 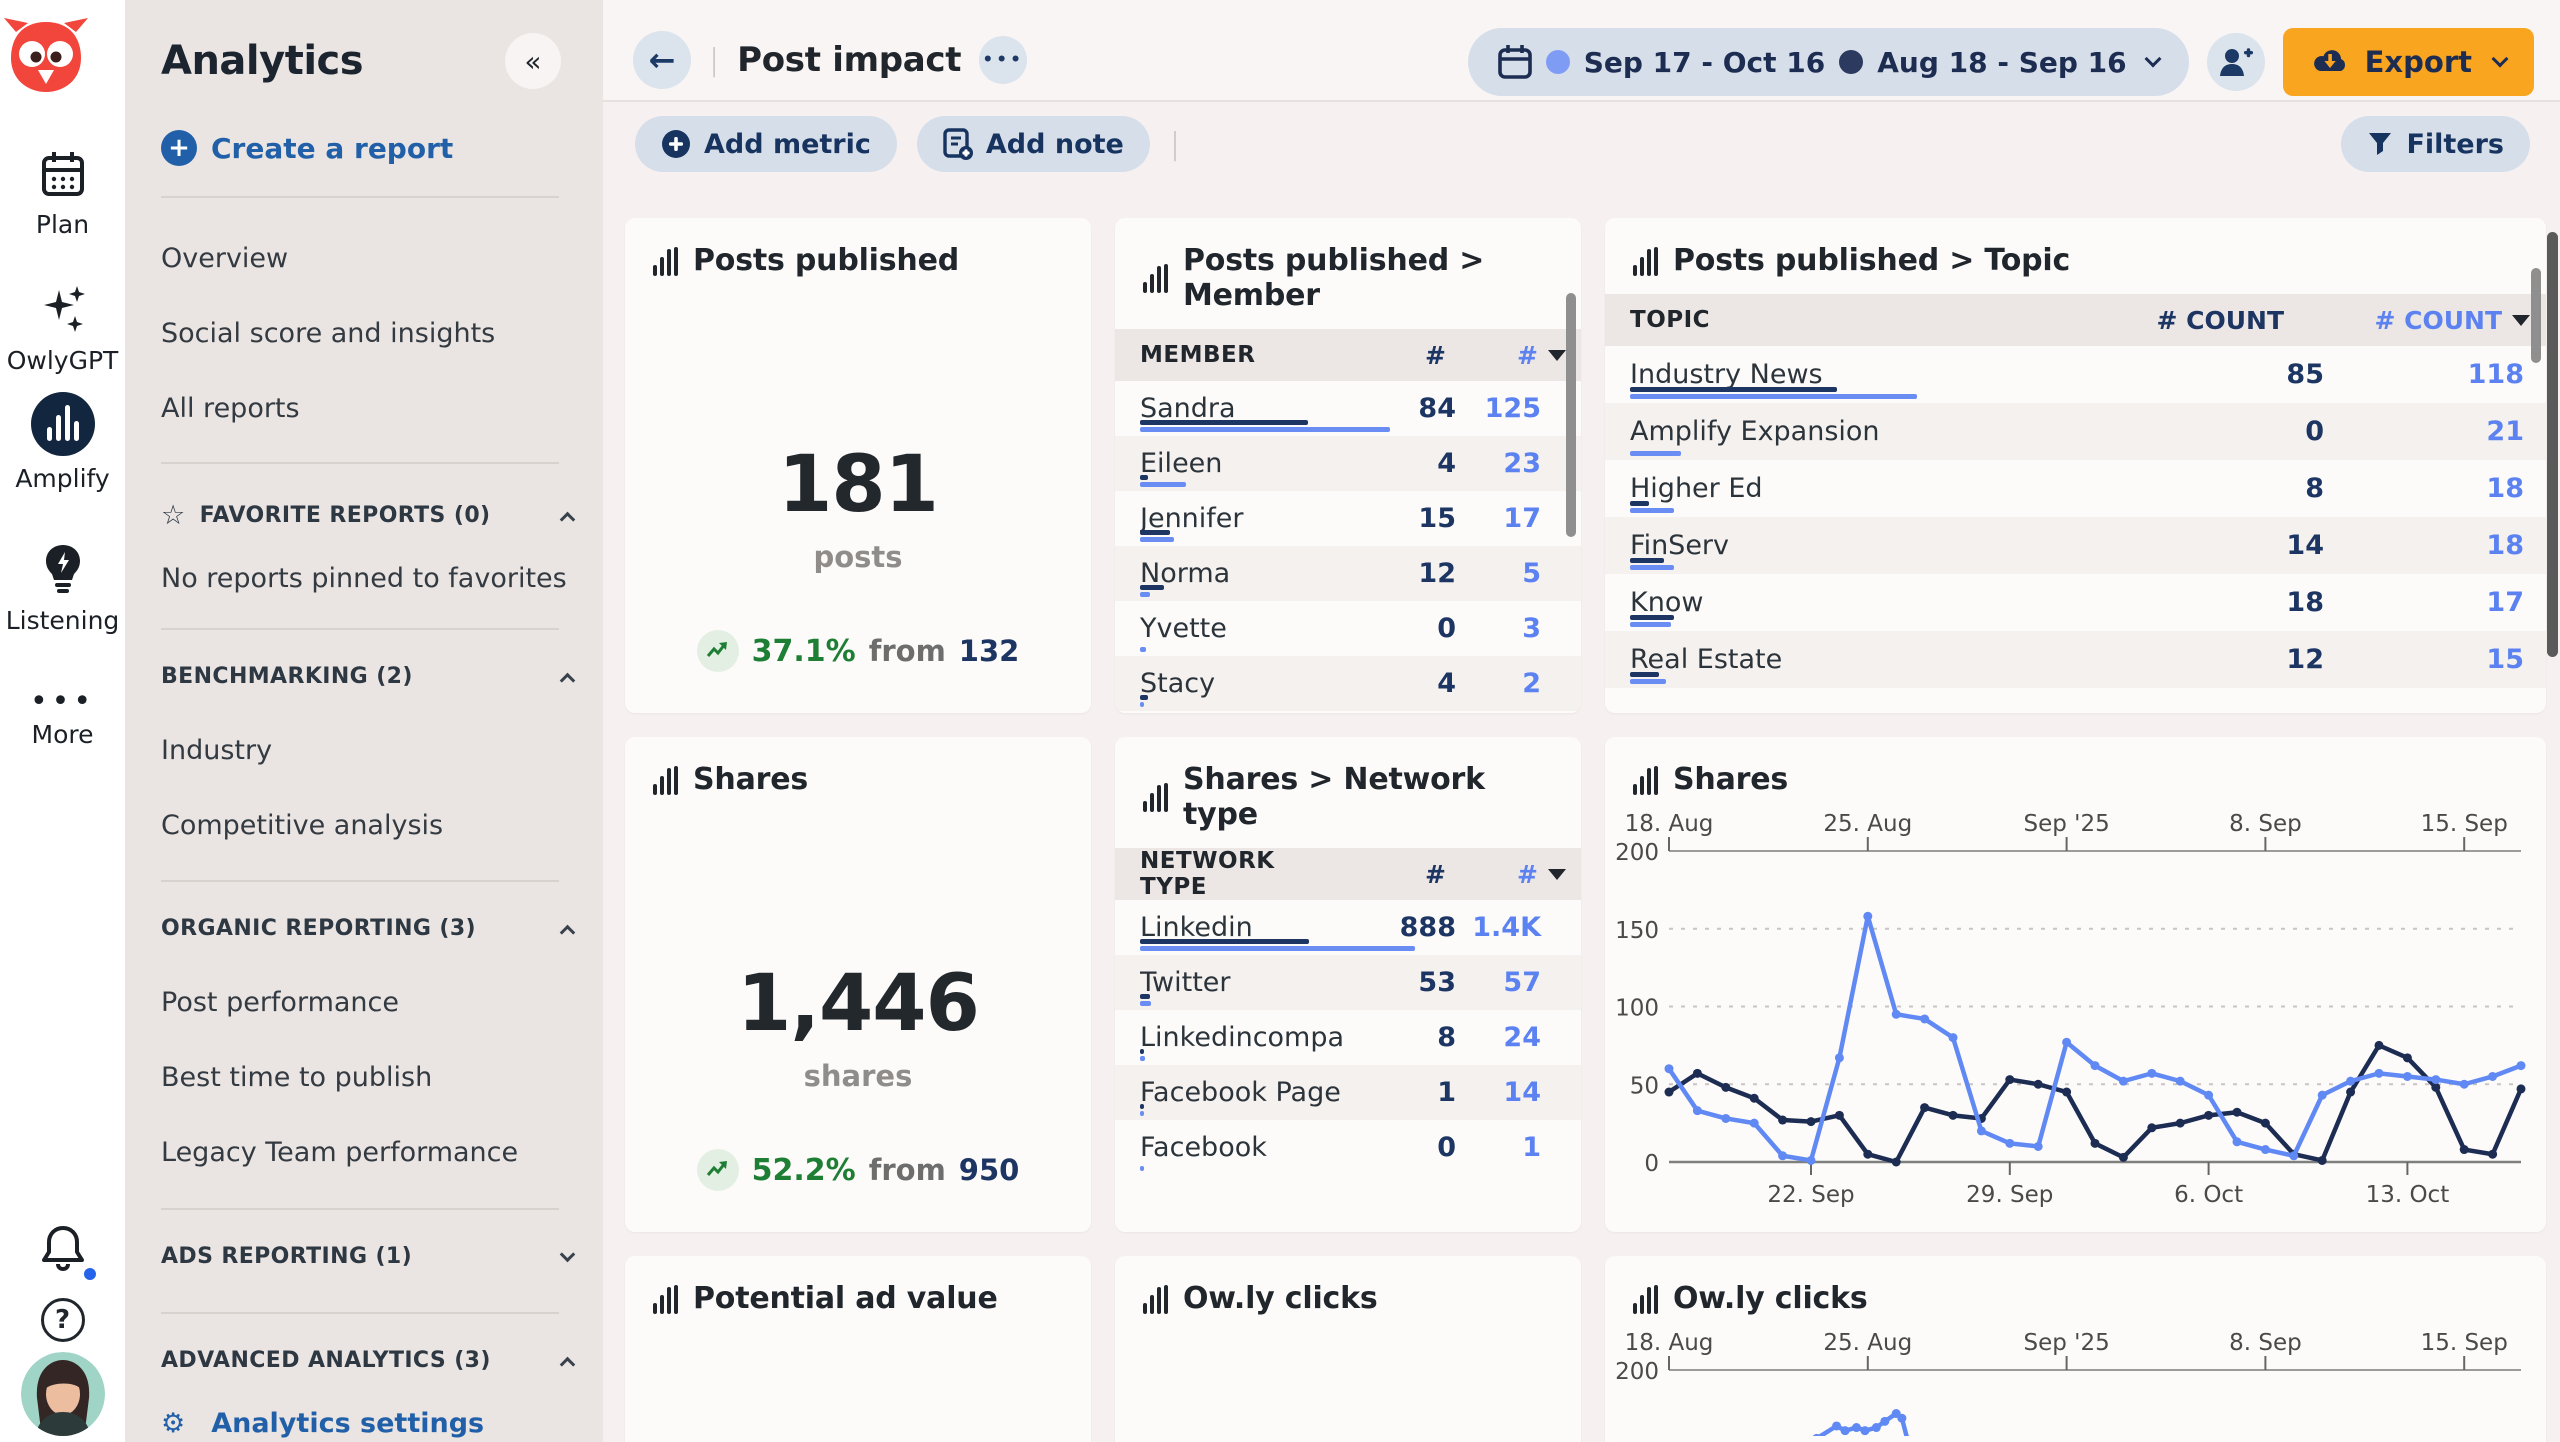 What do you see at coordinates (1348, 573) in the screenshot?
I see `table-row: Norma 12 5` at bounding box center [1348, 573].